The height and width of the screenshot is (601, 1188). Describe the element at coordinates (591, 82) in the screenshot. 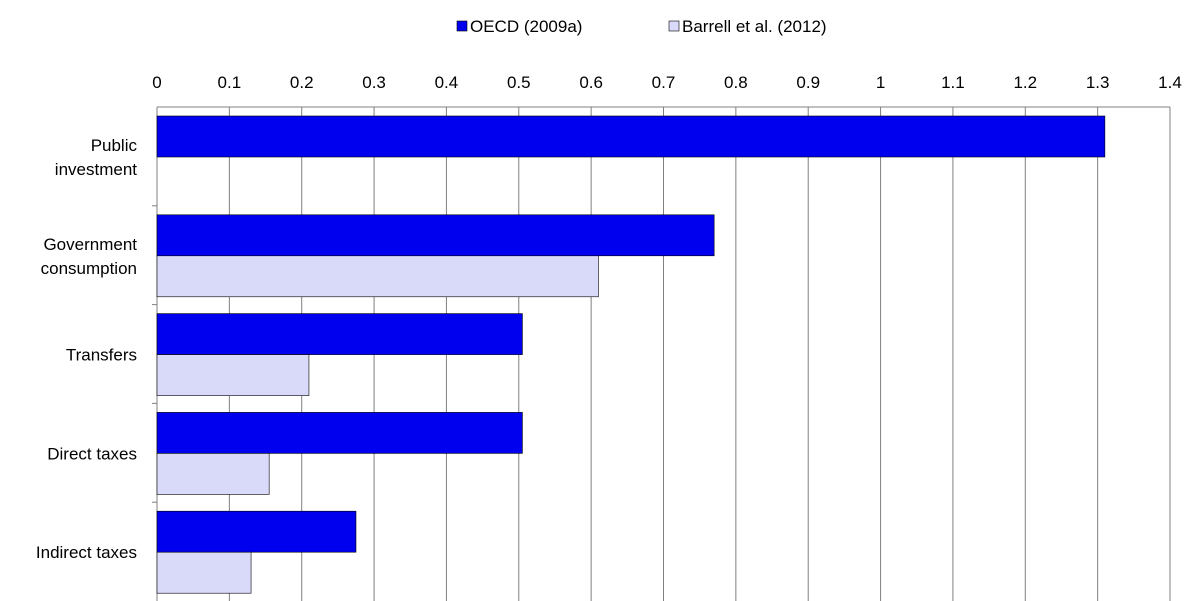

I see `x-tick-label: 0.6` at that location.